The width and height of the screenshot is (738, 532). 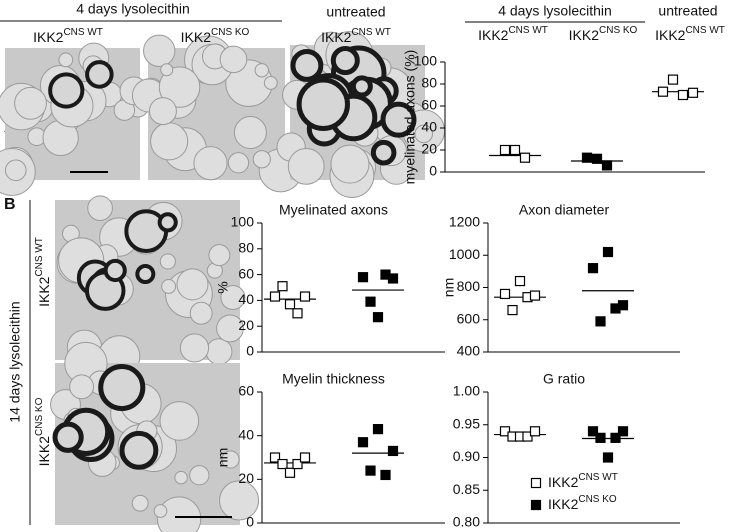 What do you see at coordinates (464, 222) in the screenshot?
I see `y-tick-label: 1200` at bounding box center [464, 222].